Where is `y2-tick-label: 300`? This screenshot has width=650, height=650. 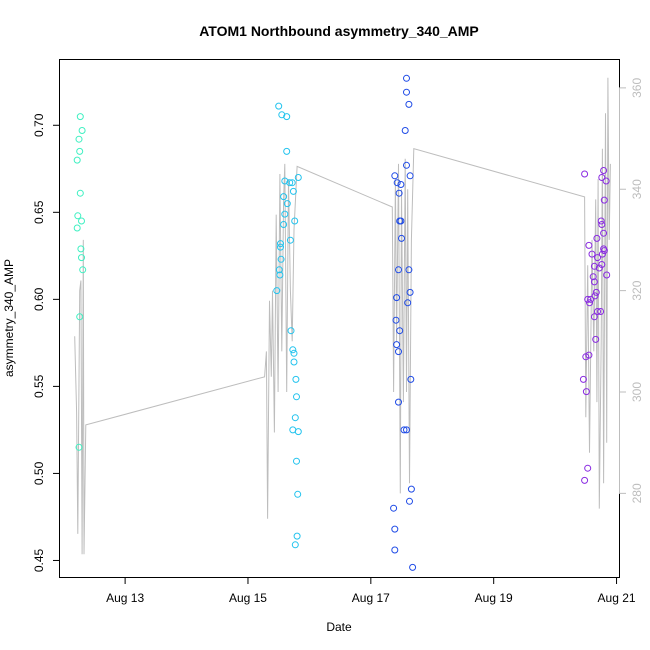 y2-tick-label: 300 is located at coordinates (637, 392).